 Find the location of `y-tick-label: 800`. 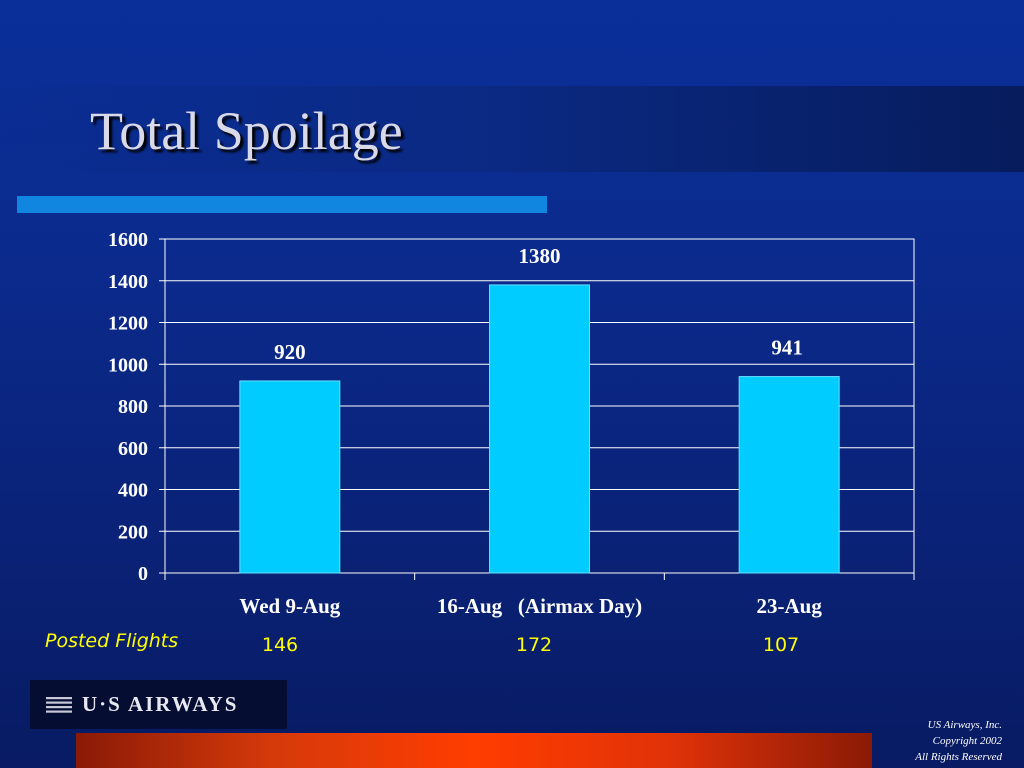

y-tick-label: 800 is located at coordinates (133, 407).